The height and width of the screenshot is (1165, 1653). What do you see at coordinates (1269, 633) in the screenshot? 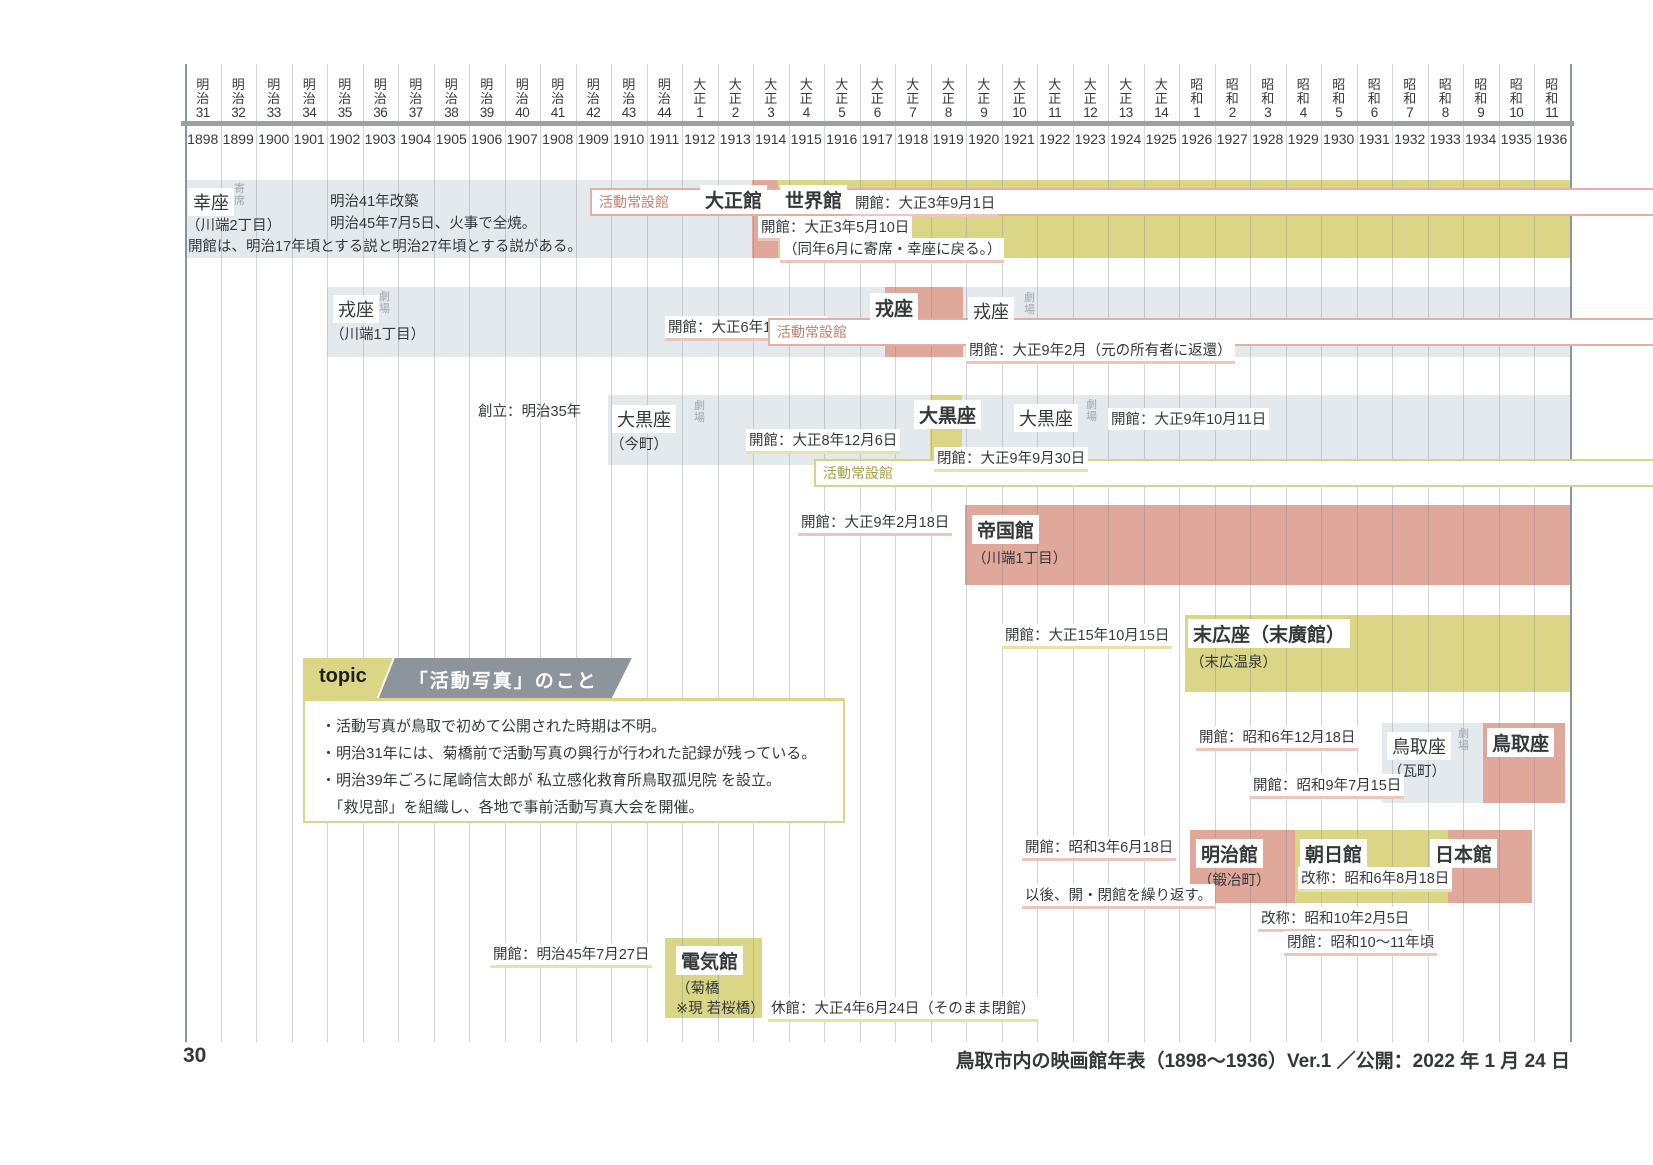
I see `venue-name: 末広座（末廣館）` at bounding box center [1269, 633].